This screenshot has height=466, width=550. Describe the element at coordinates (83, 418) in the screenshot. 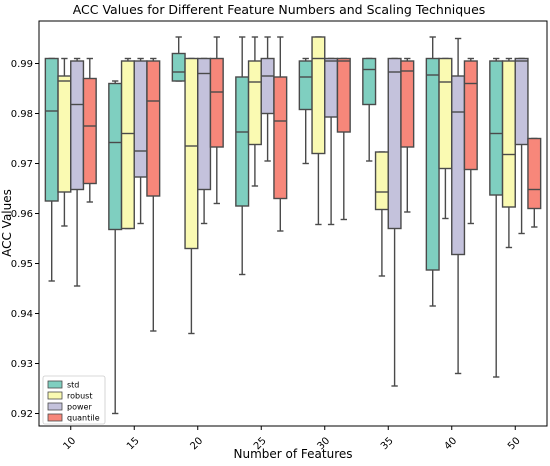

I see `legend-label-quantile: quantile` at that location.